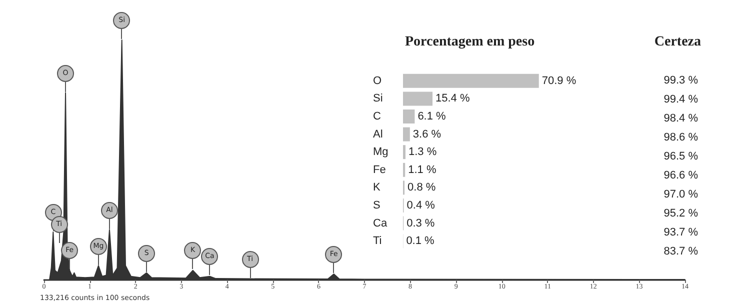 This screenshot has width=740, height=304. I want to click on data-label: 6.1 %, so click(432, 116).